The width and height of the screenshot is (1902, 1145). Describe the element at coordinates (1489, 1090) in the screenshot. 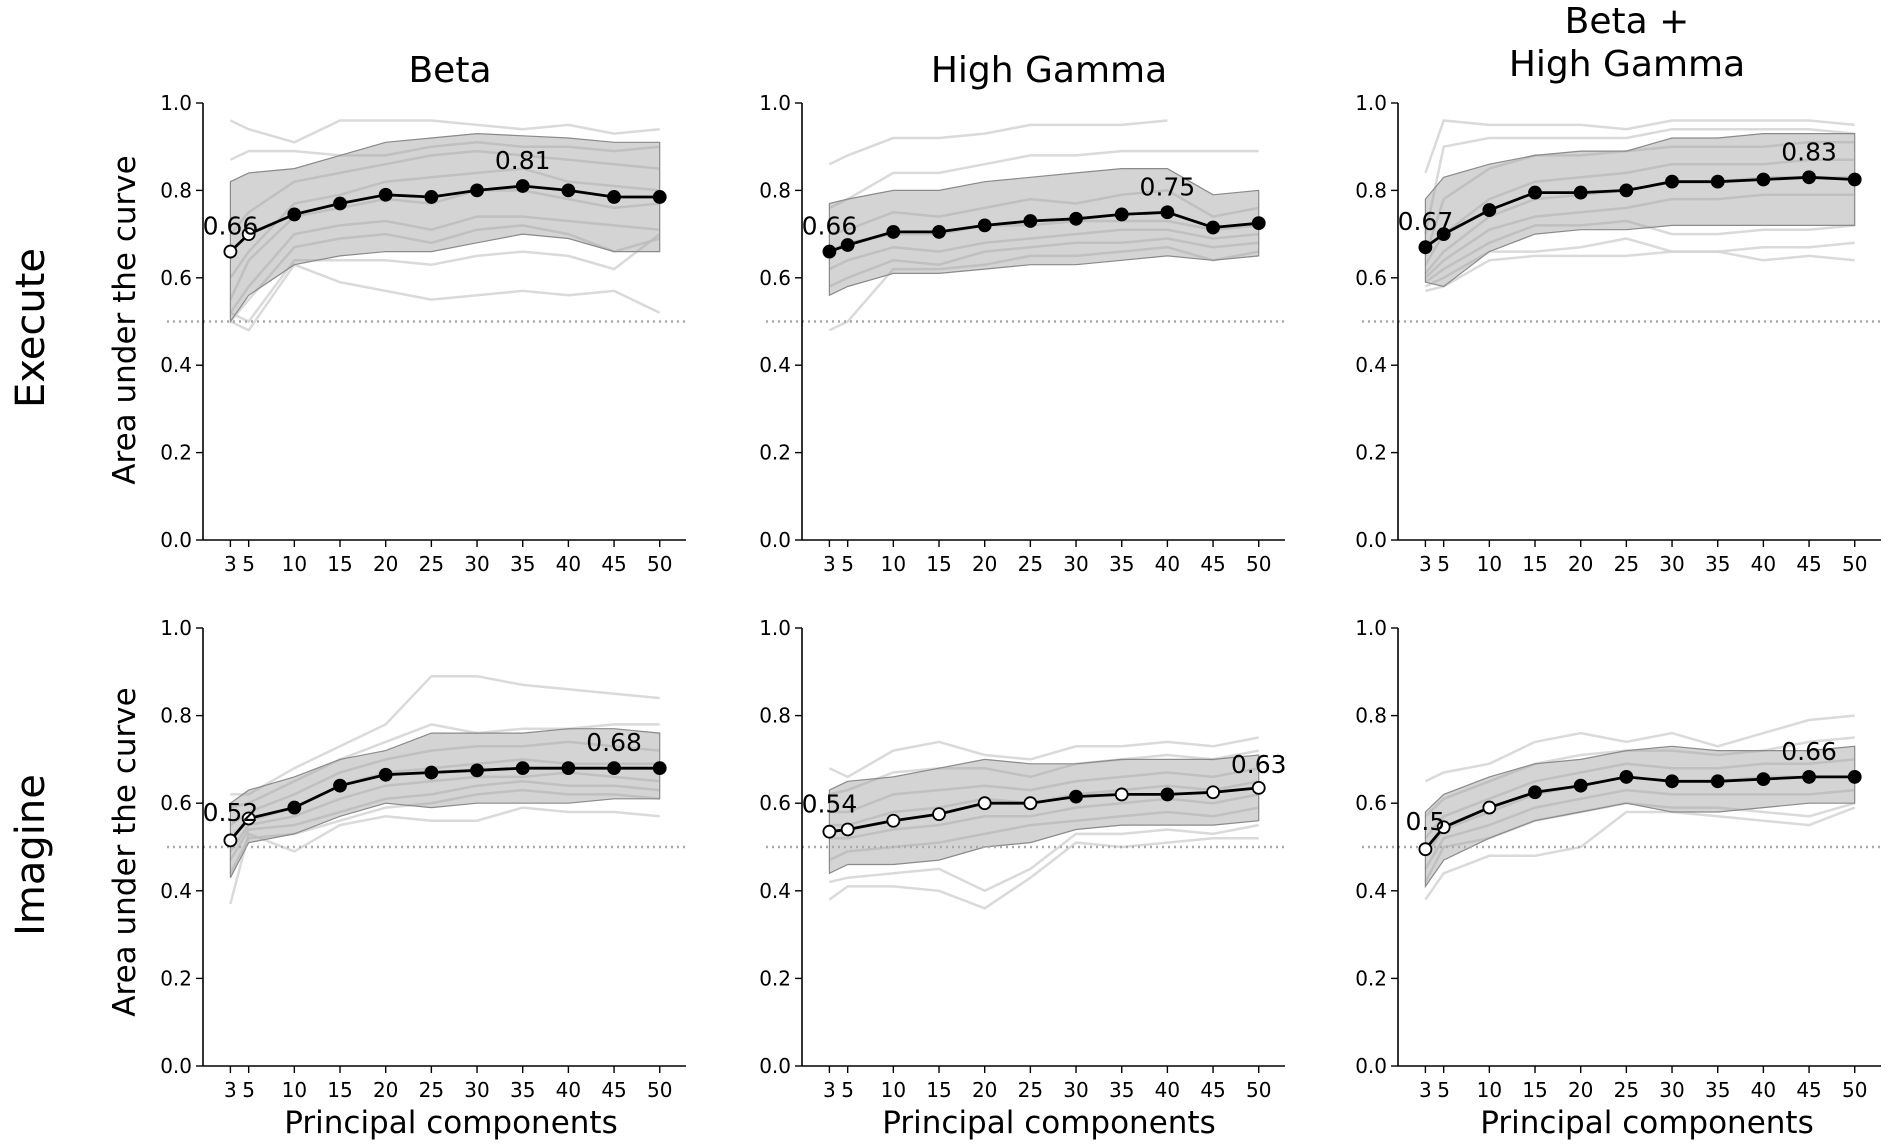

I see `x-tick-label: 10` at that location.